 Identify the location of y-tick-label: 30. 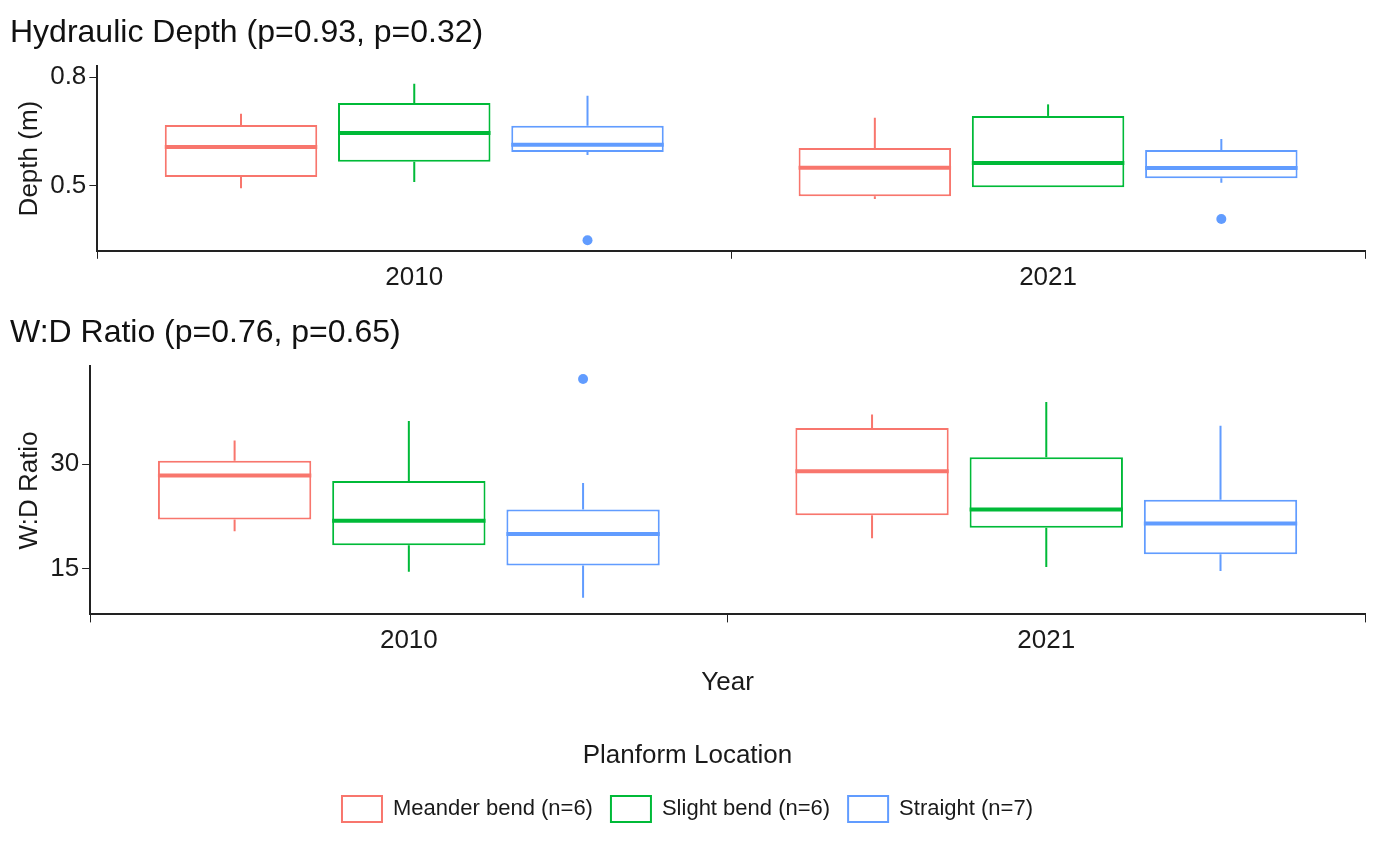
(65, 462).